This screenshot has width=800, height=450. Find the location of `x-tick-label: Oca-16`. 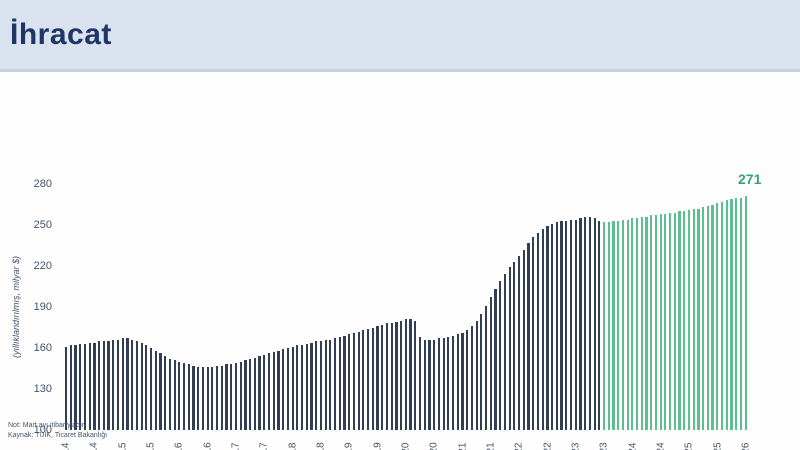

x-tick-label: Oca-16 is located at coordinates (179, 446).